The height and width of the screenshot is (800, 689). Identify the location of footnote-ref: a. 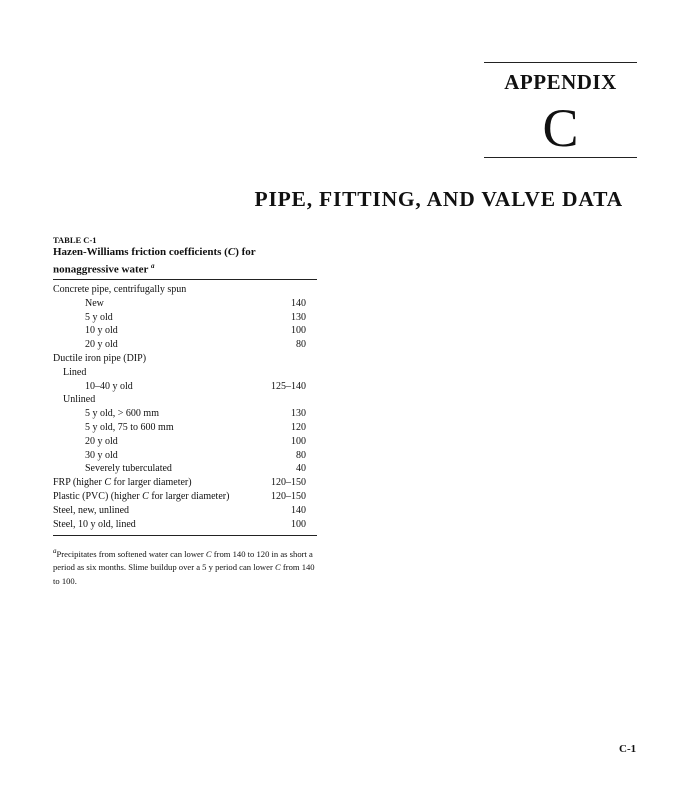
(152, 265).